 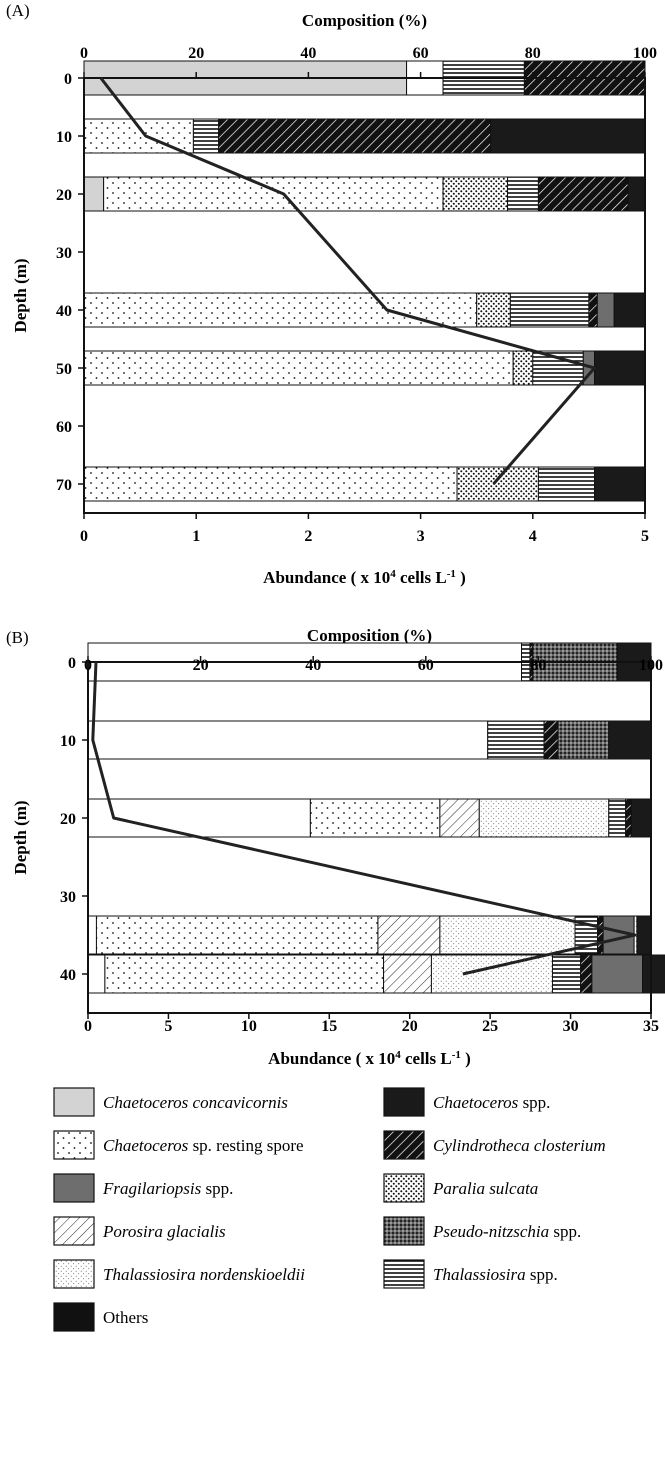 What do you see at coordinates (568, 136) in the screenshot?
I see `bar-segment-10m-chaetoceros-spp` at bounding box center [568, 136].